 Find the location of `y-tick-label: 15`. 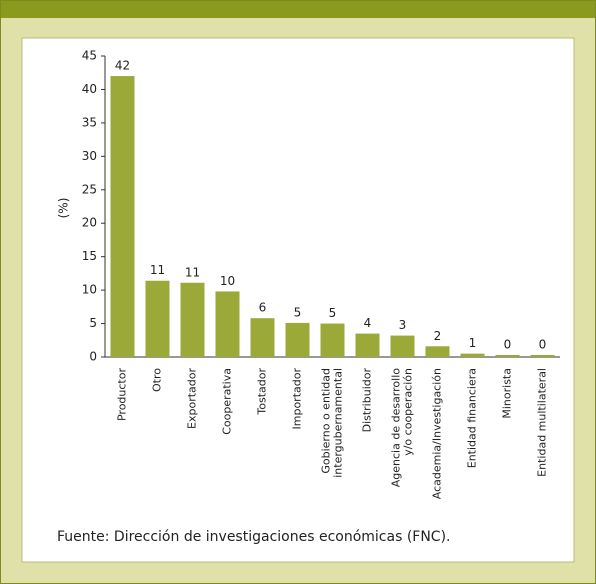

y-tick-label: 15 is located at coordinates (89, 256).